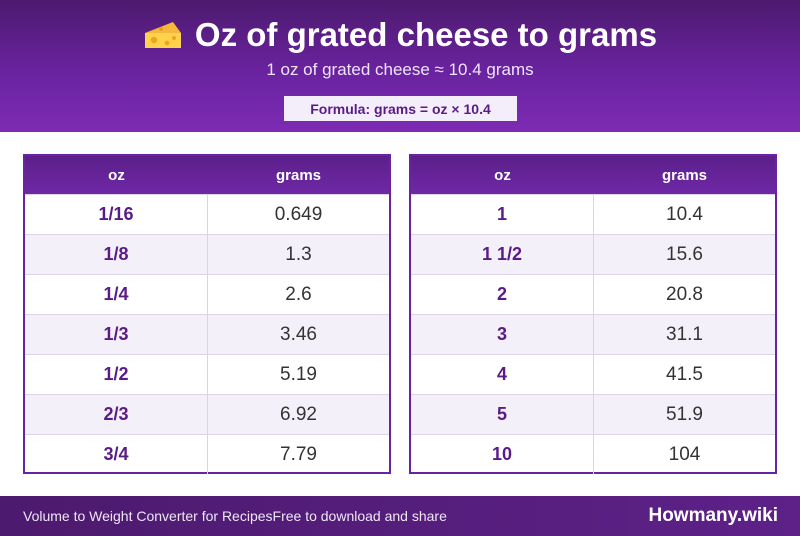 The height and width of the screenshot is (536, 800). I want to click on table-row: 1/2 5.19, so click(207, 374).